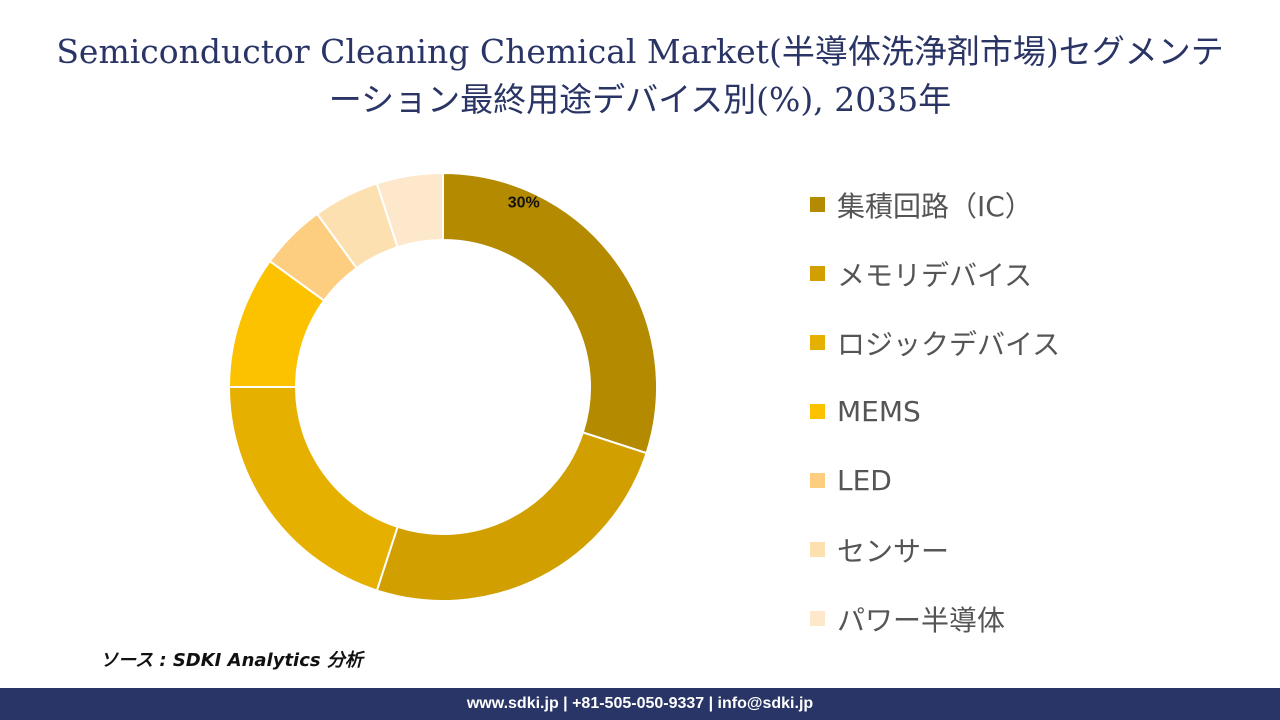 This screenshot has width=1280, height=720. What do you see at coordinates (921, 620) in the screenshot?
I see `legend-label: パワー半導体` at bounding box center [921, 620].